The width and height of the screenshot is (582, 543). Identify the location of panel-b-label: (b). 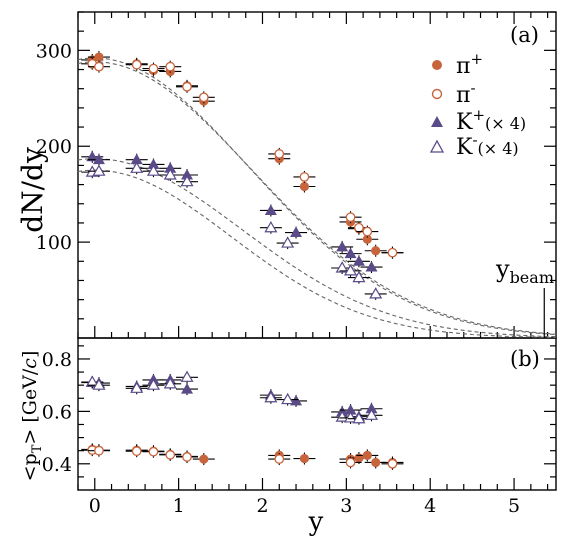
(525, 359).